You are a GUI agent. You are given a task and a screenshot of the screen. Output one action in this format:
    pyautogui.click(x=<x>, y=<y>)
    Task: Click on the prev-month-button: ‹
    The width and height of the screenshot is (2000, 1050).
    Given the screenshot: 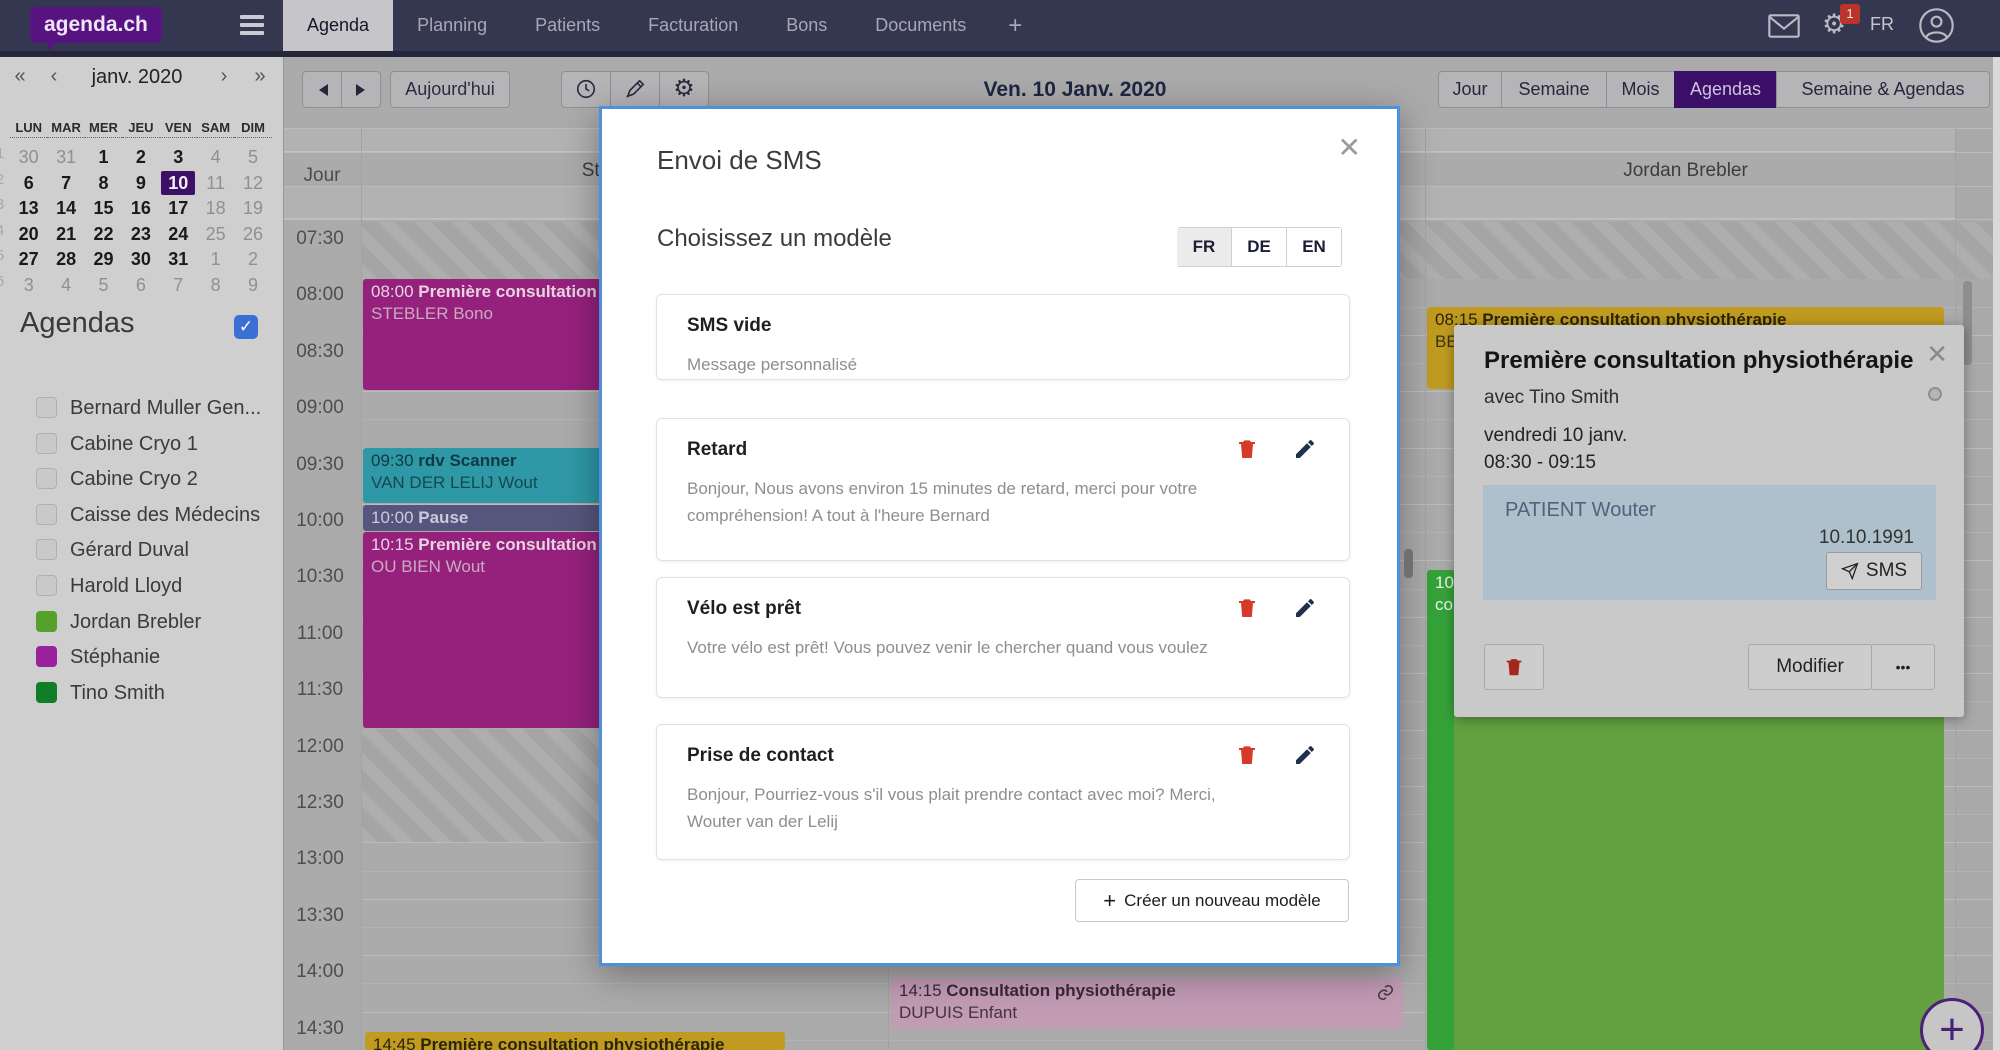 What is the action you would take?
    pyautogui.click(x=54, y=76)
    